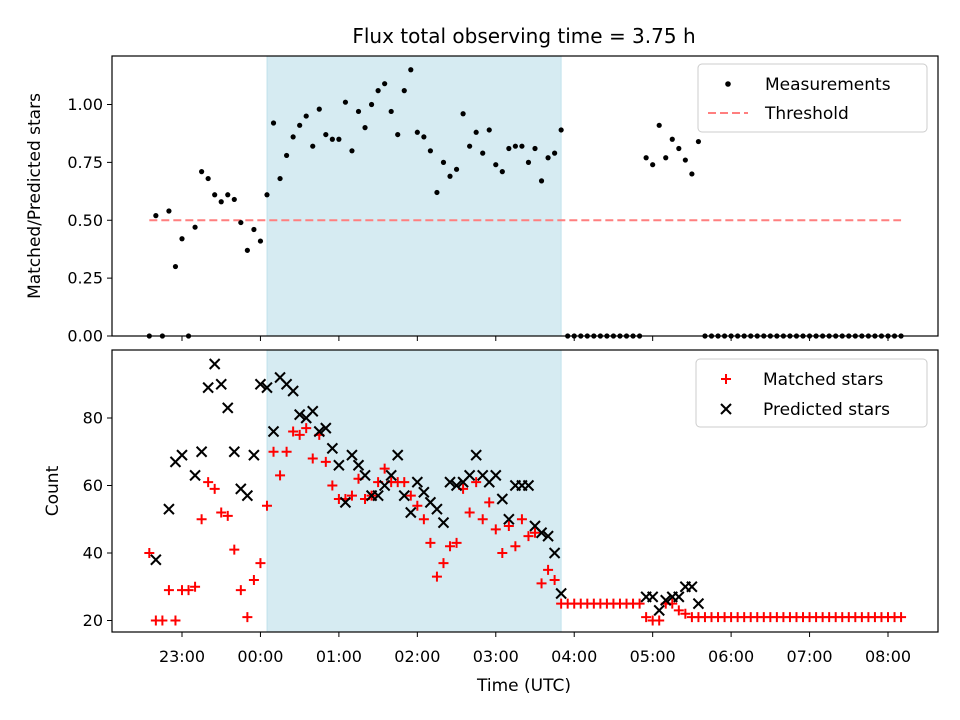 This screenshot has height=720, width=960. I want to click on bottom-shaded-span, so click(414, 491).